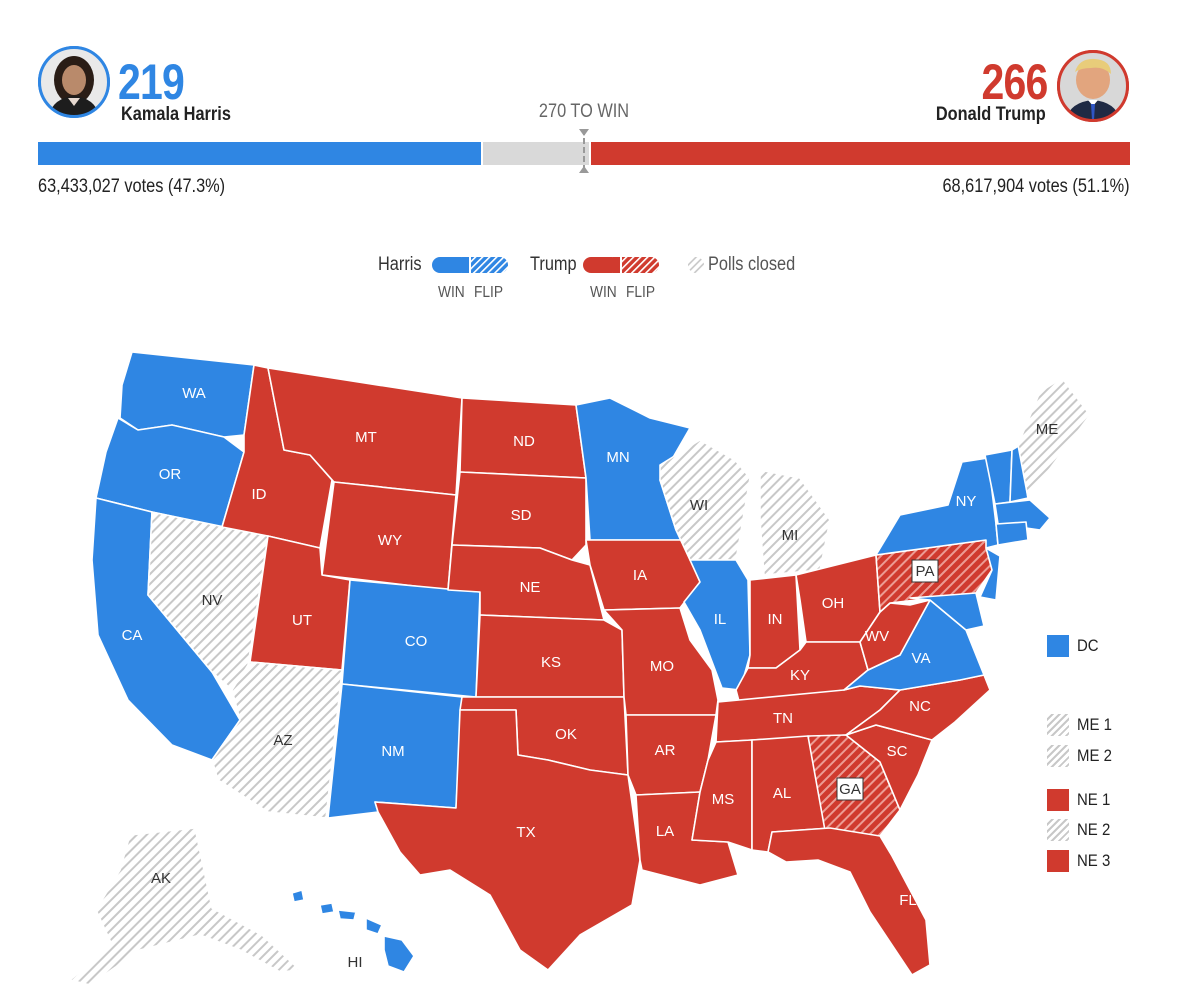 The height and width of the screenshot is (1005, 1200). Describe the element at coordinates (1088, 645) in the screenshot. I see `district-label-DC: DC` at that location.